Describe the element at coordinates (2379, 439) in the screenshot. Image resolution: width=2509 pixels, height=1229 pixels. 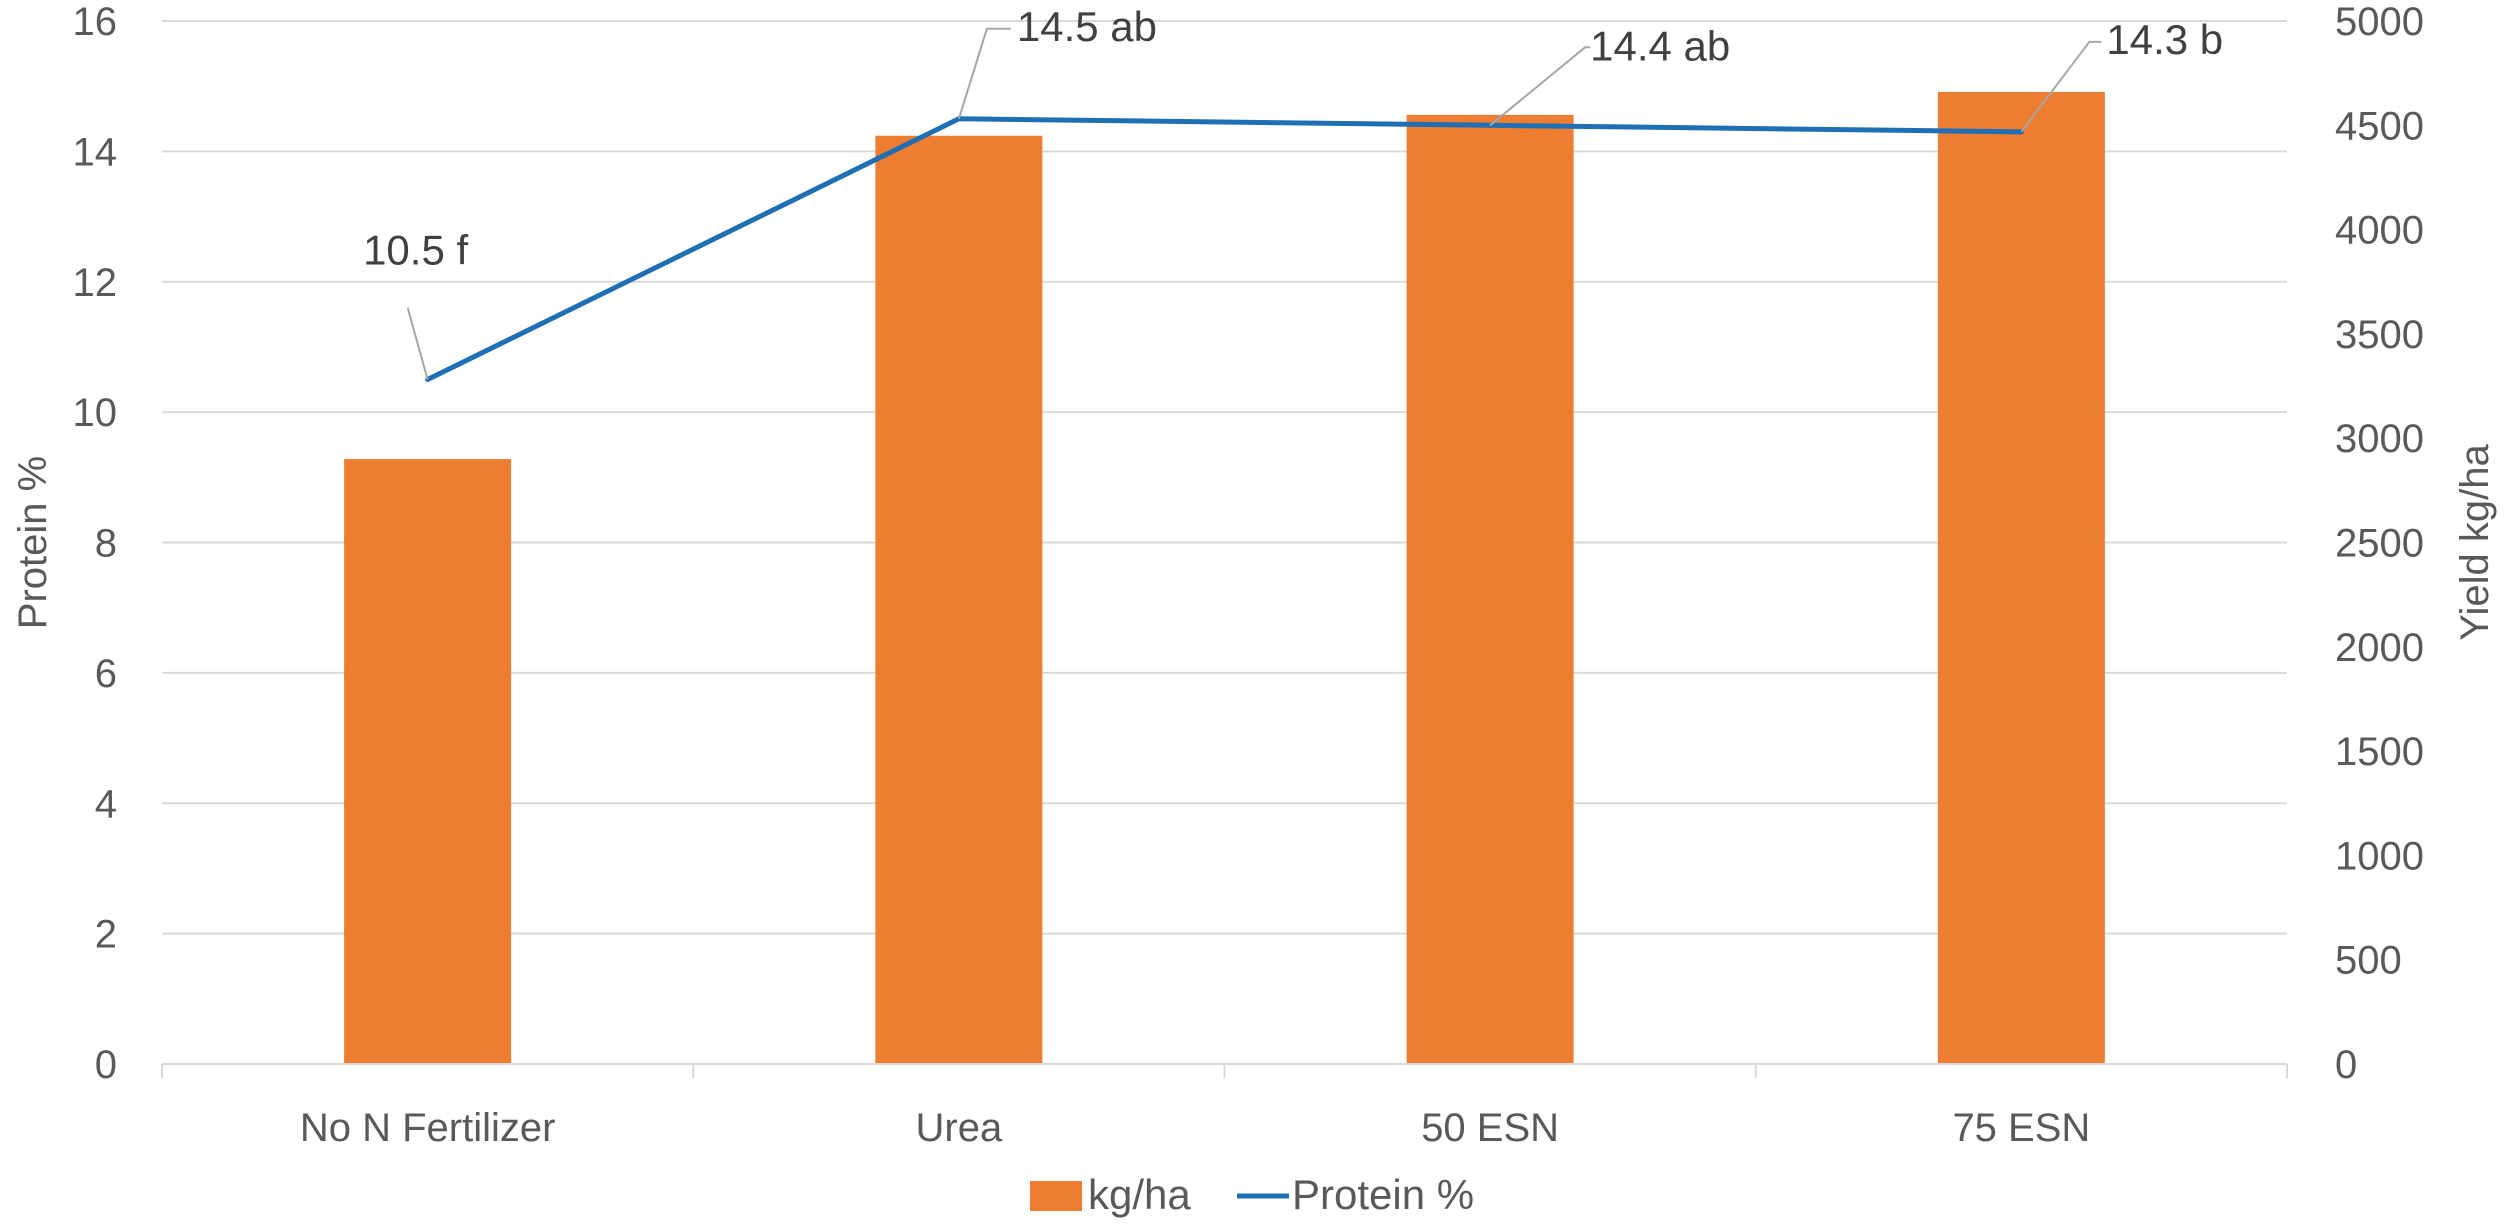
I see `y-right-tick-label: 3000` at that location.